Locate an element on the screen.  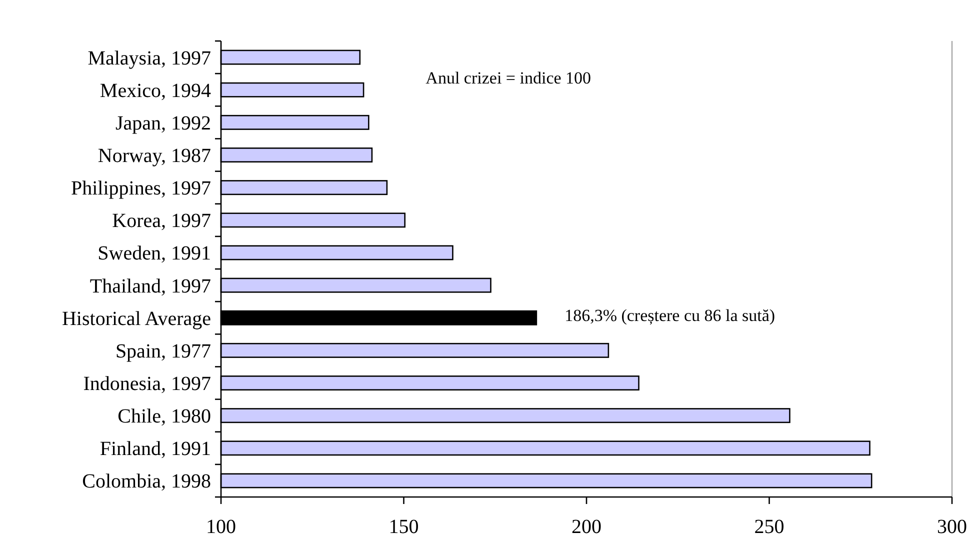
annotation: Anul crizei = indice 100 is located at coordinates (509, 78).